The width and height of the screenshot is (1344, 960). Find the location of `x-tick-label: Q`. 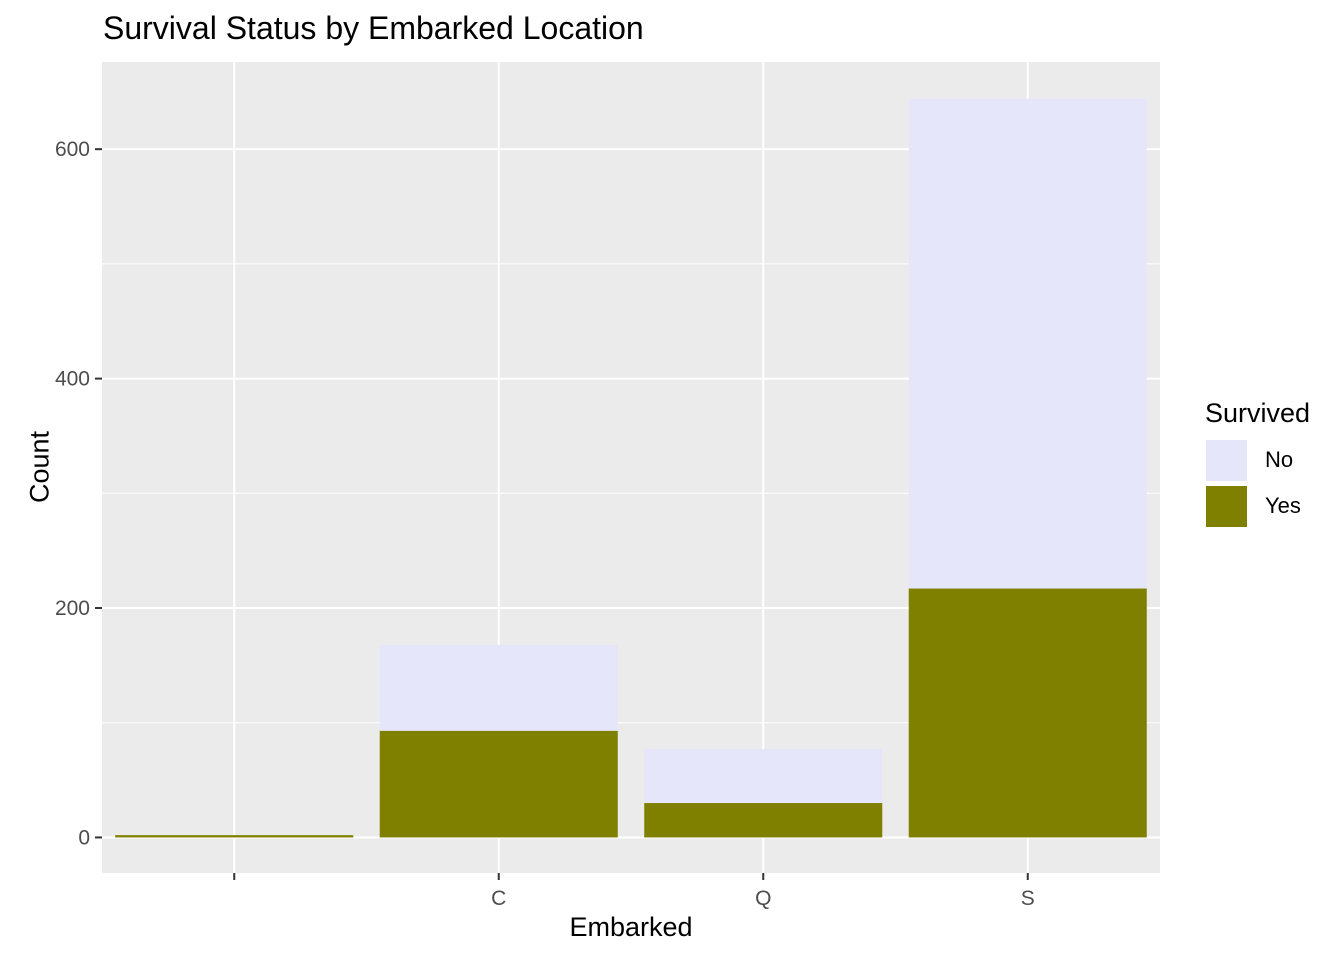

x-tick-label: Q is located at coordinates (763, 898).